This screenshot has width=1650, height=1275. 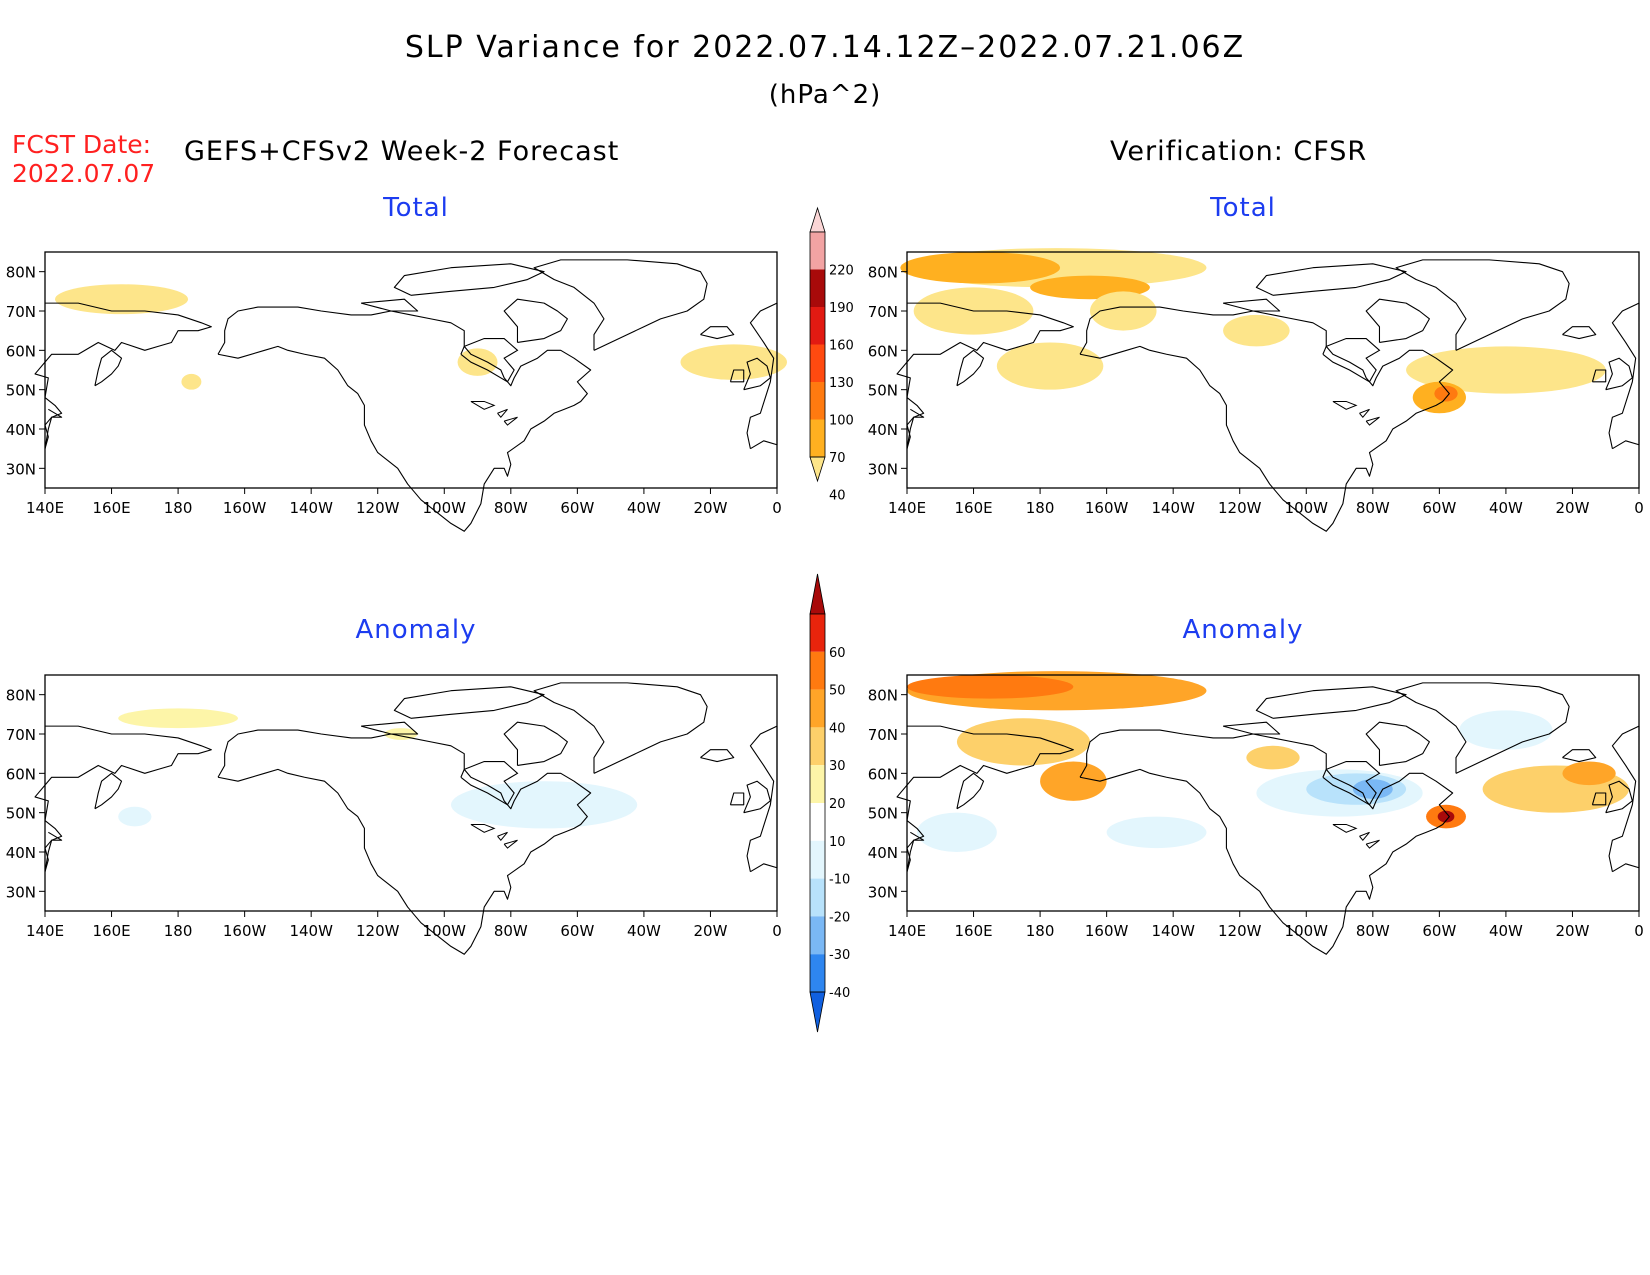 What do you see at coordinates (841, 383) in the screenshot?
I see `total-colorbar-label-3: 130` at bounding box center [841, 383].